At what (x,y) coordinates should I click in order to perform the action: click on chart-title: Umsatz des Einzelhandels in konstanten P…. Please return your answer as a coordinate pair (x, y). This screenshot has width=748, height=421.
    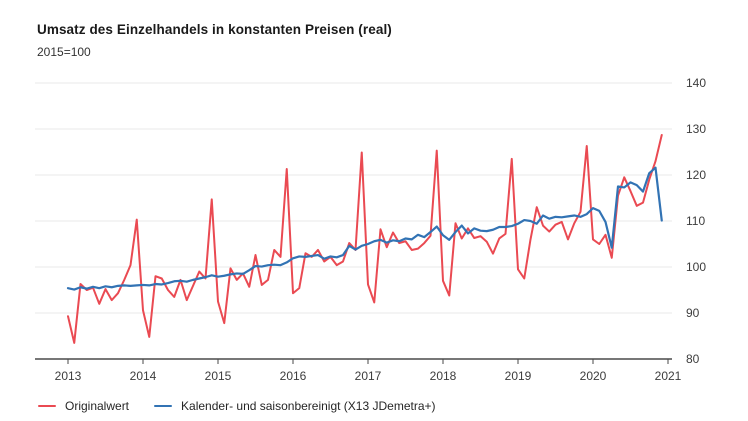
    Looking at the image, I should click on (214, 29).